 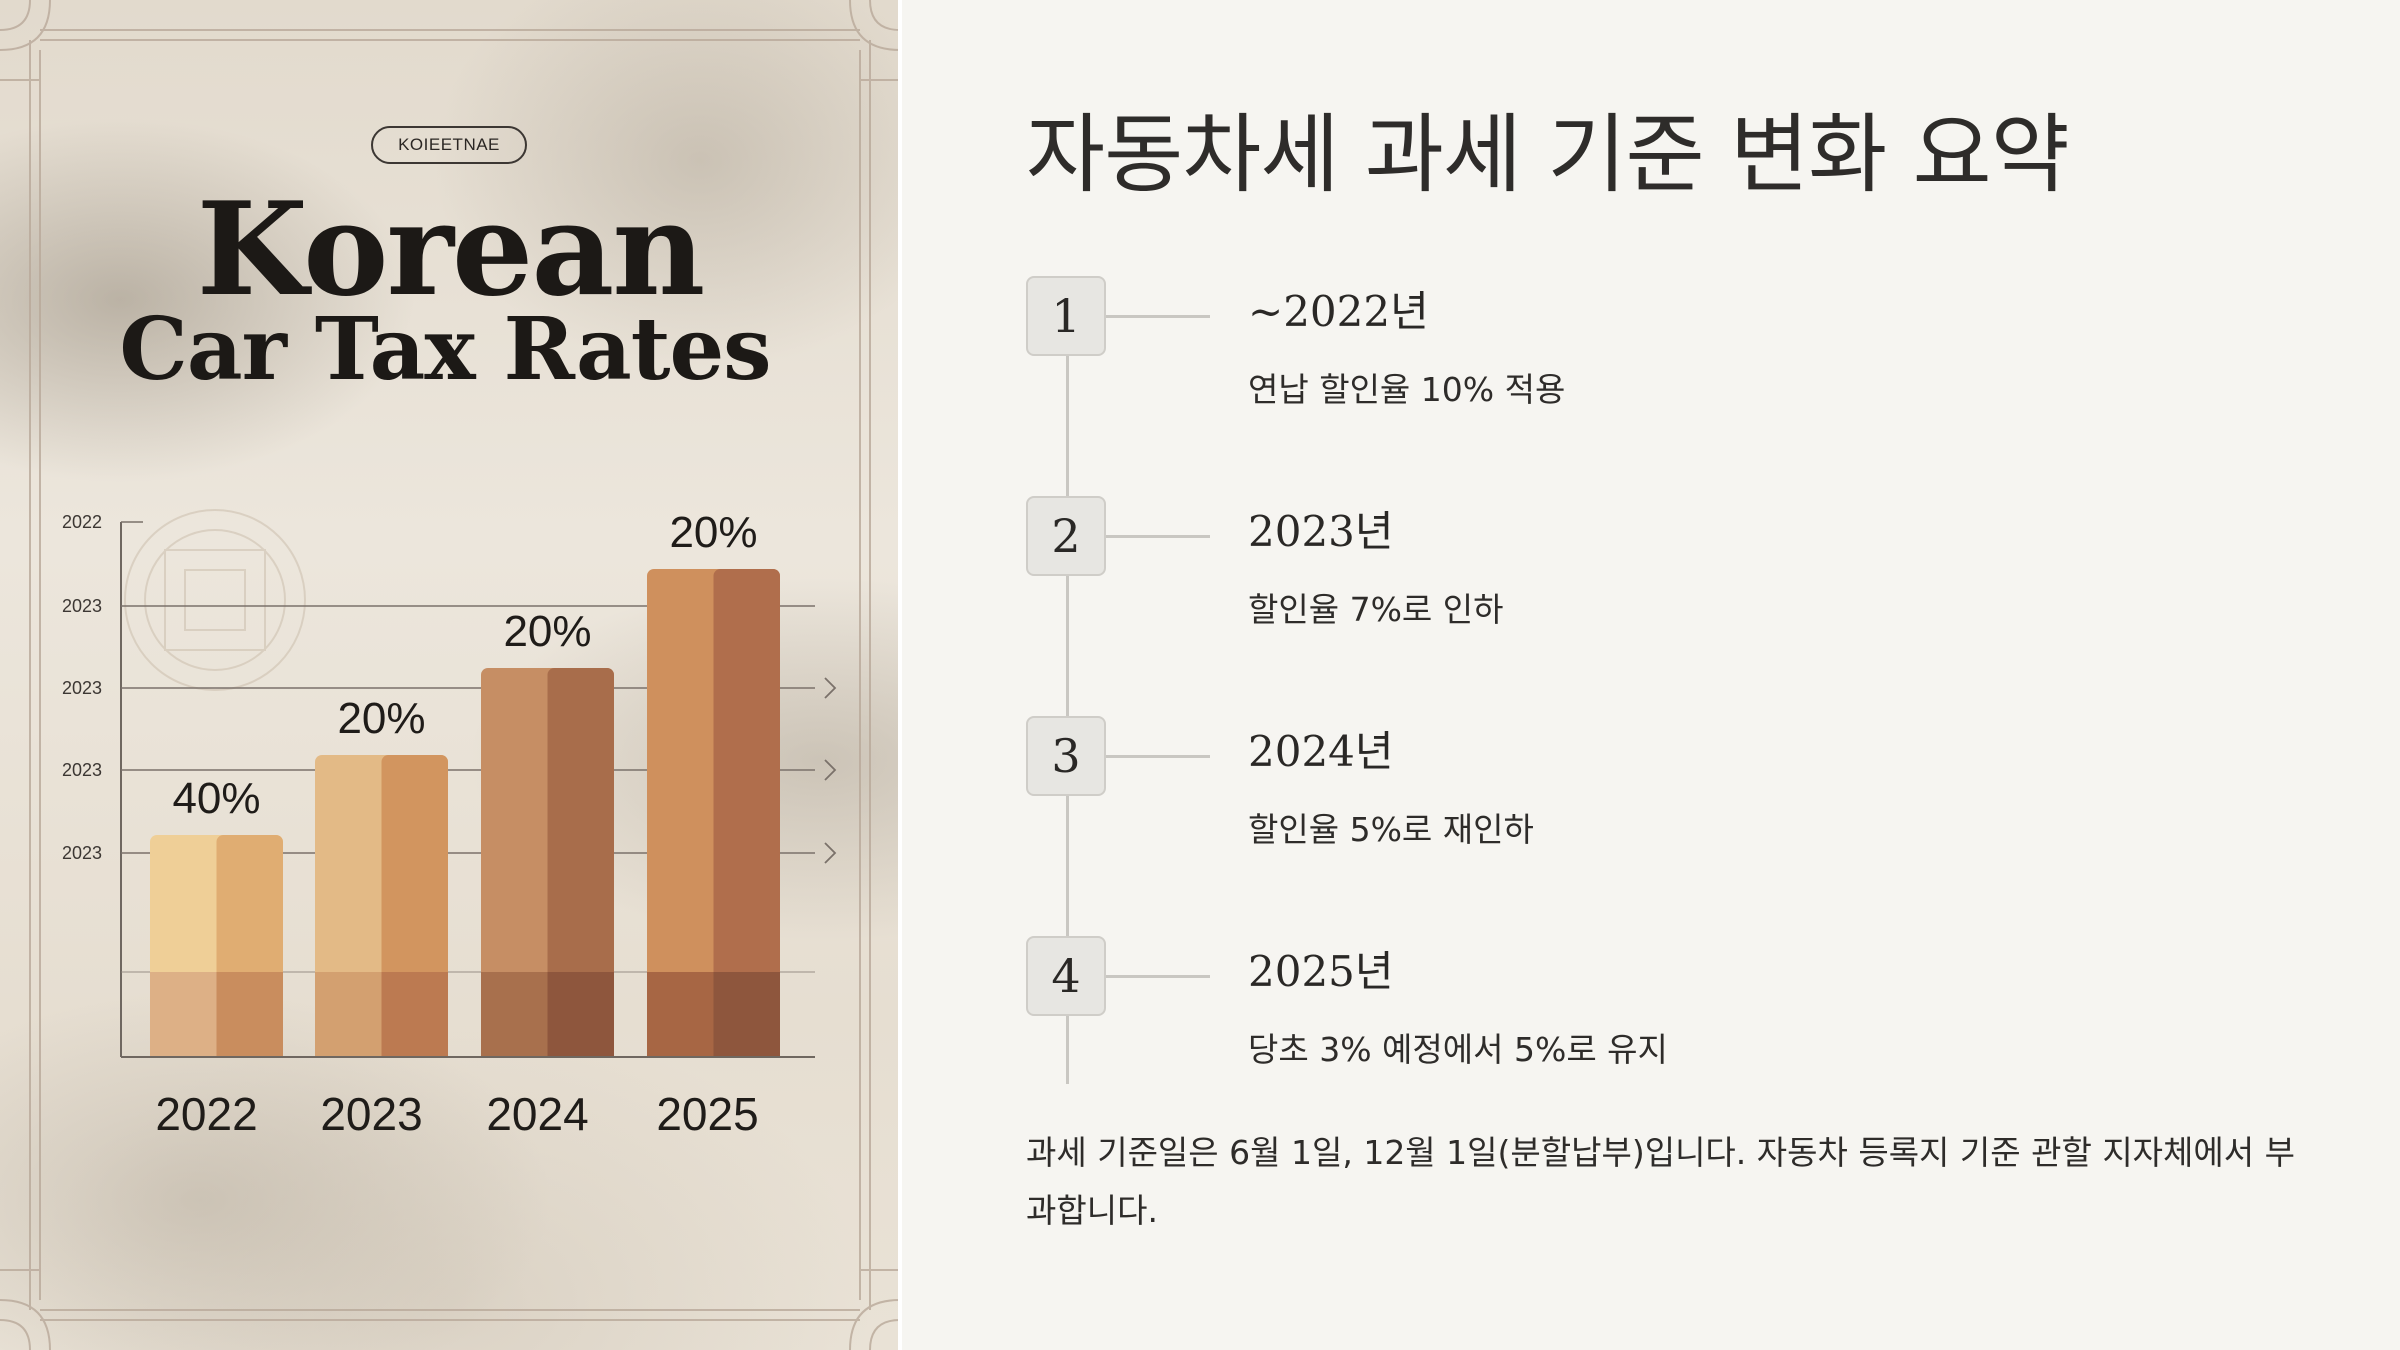 What do you see at coordinates (1458, 1049) in the screenshot?
I see `step-description: 당초 3% 예정에서 5%로 유지` at bounding box center [1458, 1049].